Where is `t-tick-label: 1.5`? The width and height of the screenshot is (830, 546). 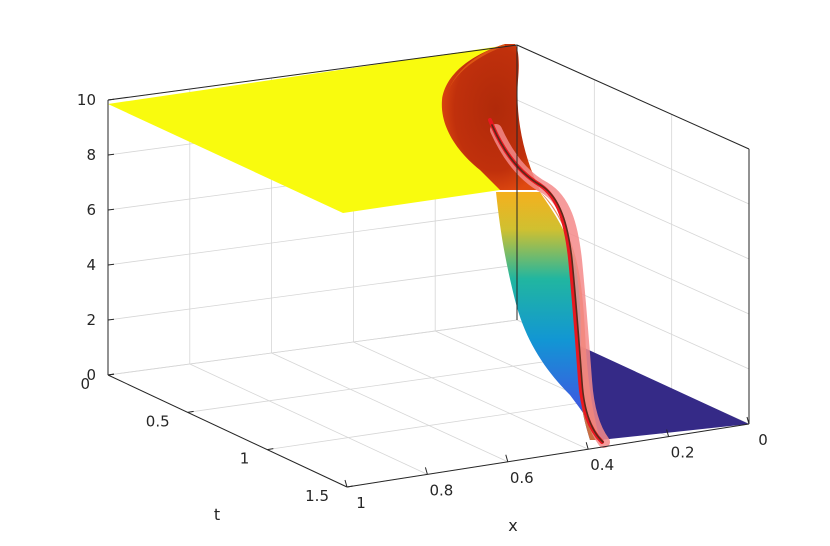
t-tick-label: 1.5 is located at coordinates (317, 496).